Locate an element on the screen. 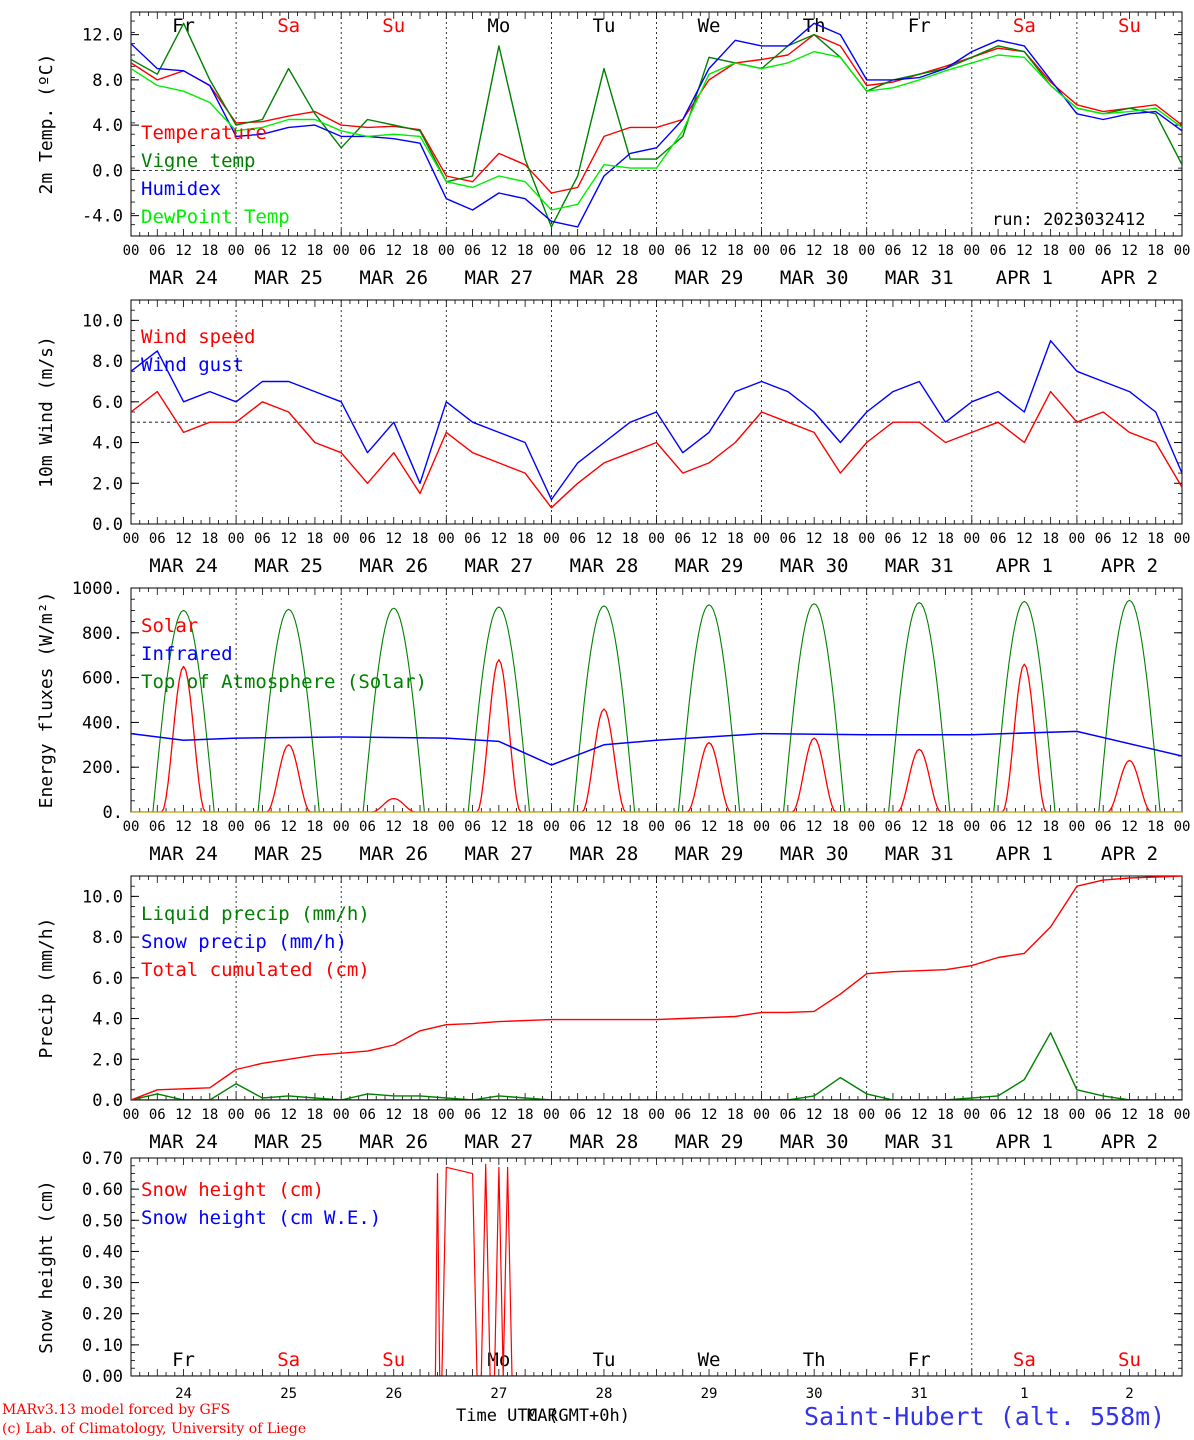  day-name-label: Mo is located at coordinates (498, 26).